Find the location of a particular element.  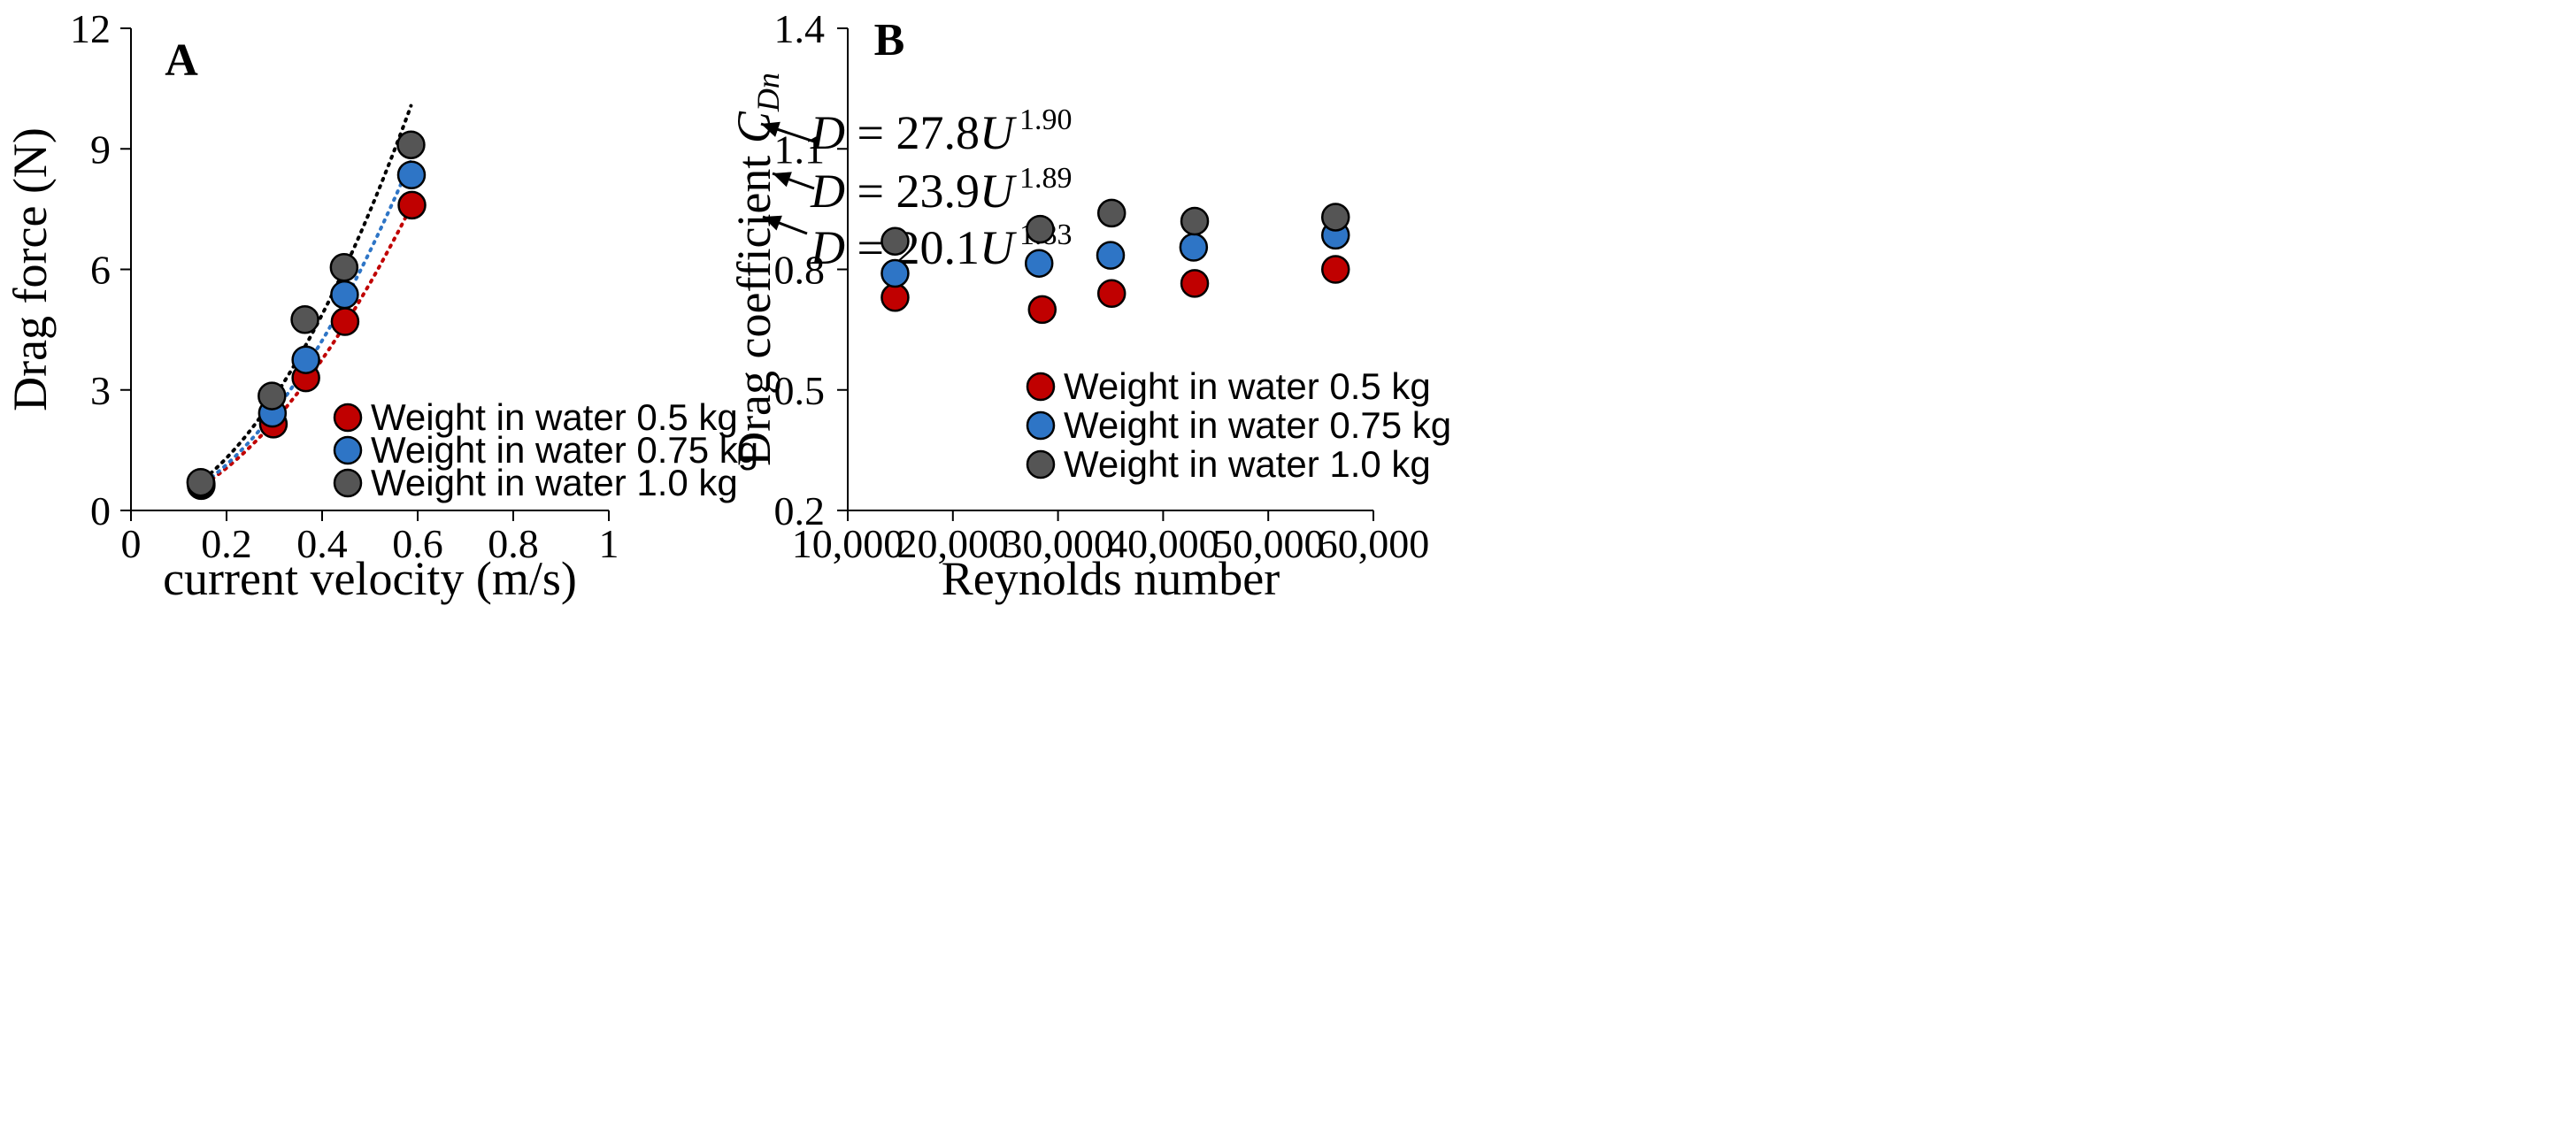

x-tick-label: 60,000 is located at coordinates (1374, 543).